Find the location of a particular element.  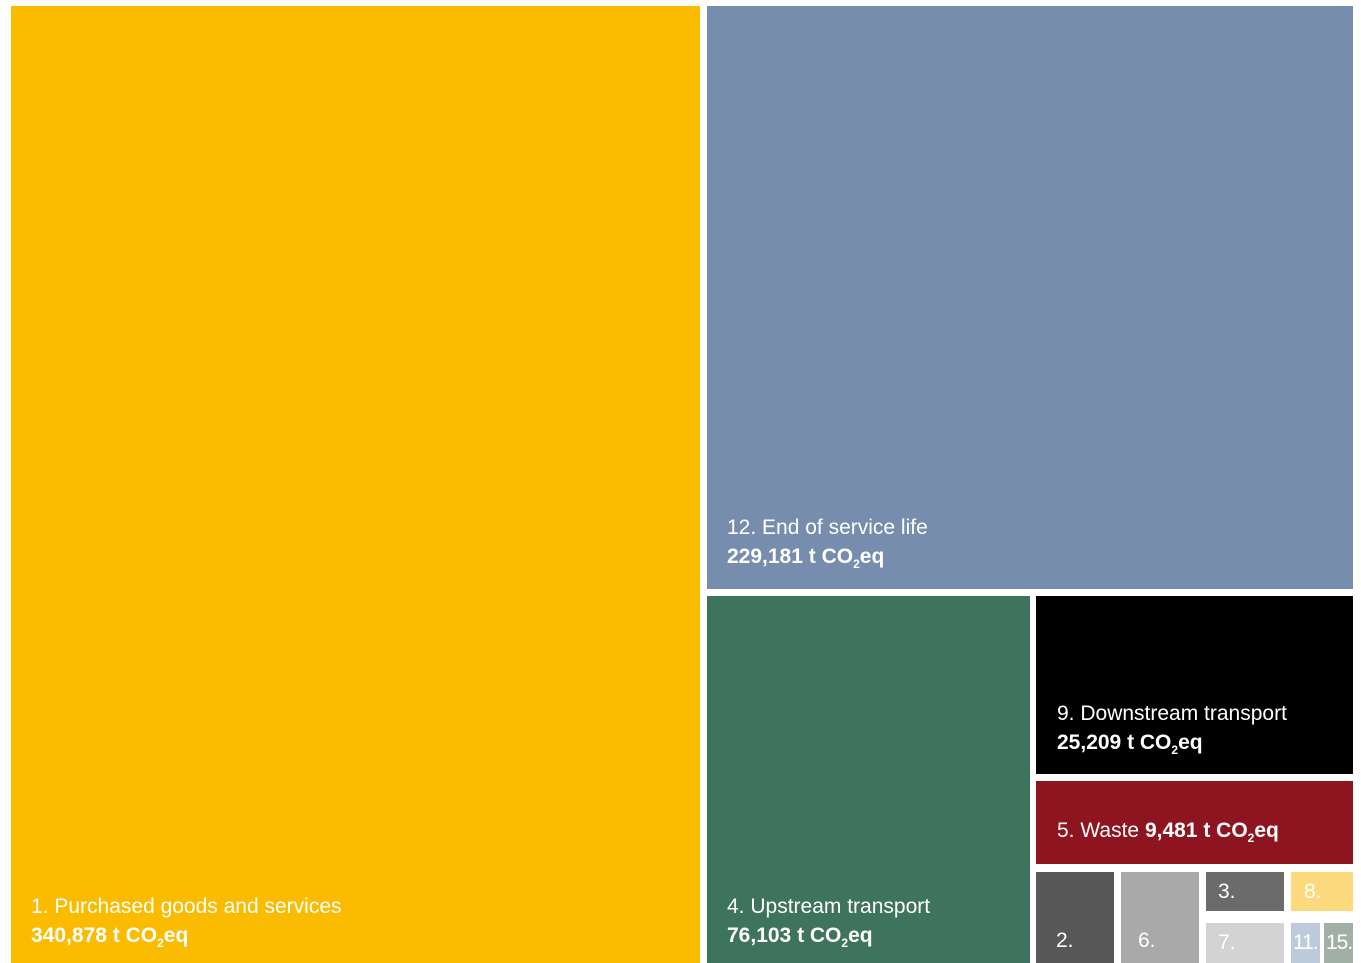

tile-downstream-transport: 9. Downstream transport 25,209 t CO2eq is located at coordinates (1194, 685).